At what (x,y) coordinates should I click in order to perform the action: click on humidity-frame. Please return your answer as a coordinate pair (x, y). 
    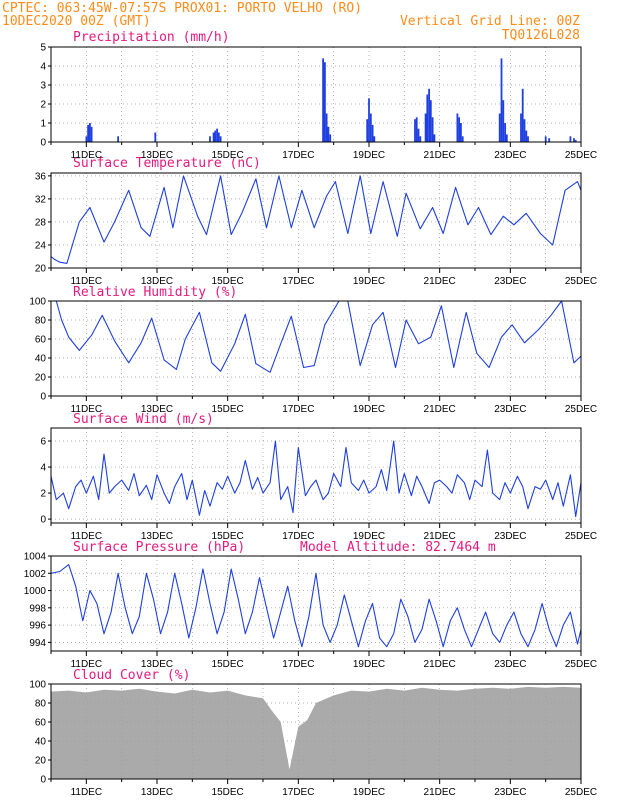
    Looking at the image, I should click on (316, 348).